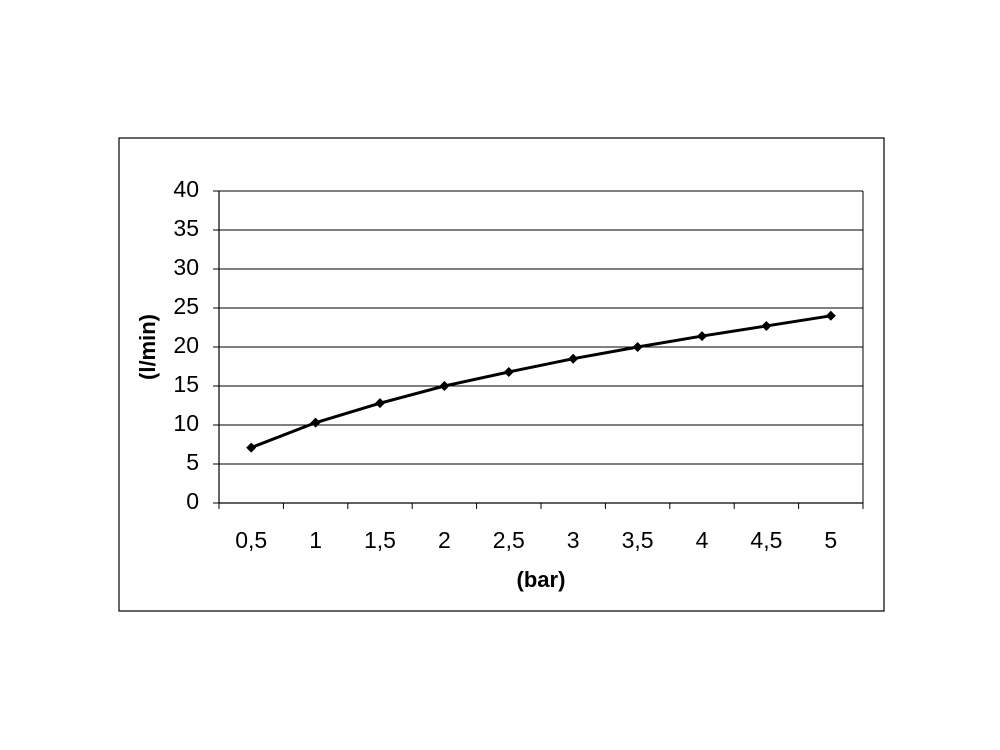 The image size is (1000, 750). Describe the element at coordinates (192, 462) in the screenshot. I see `y-tick-label: 5` at that location.